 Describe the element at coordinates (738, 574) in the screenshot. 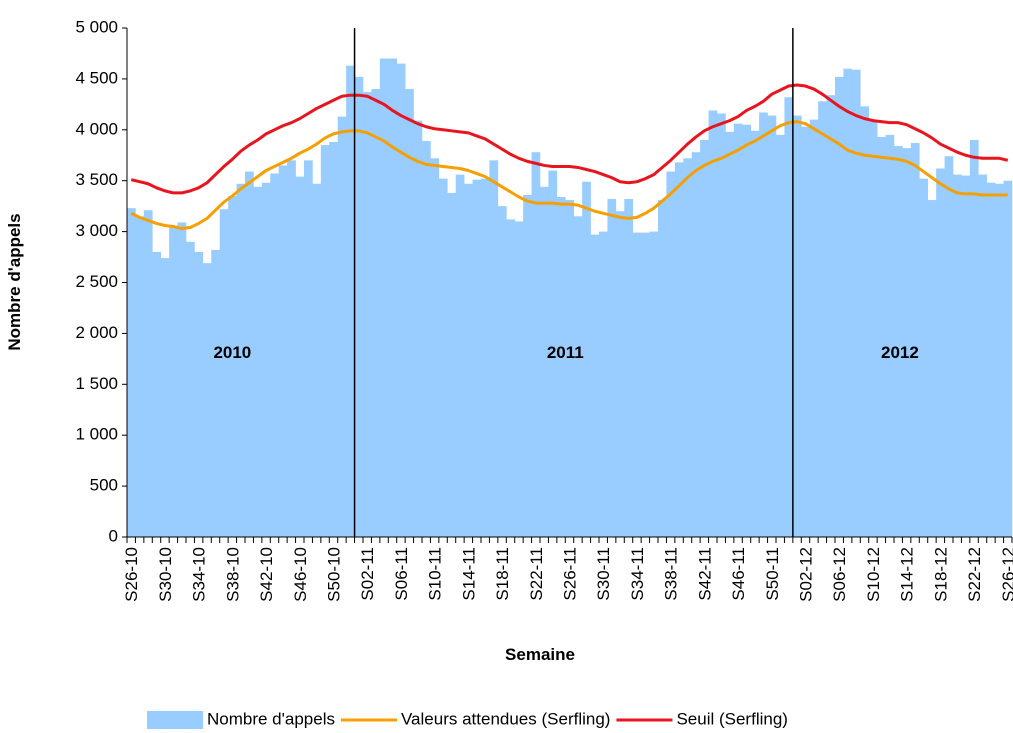

I see `x-tick-label: S46-11` at that location.